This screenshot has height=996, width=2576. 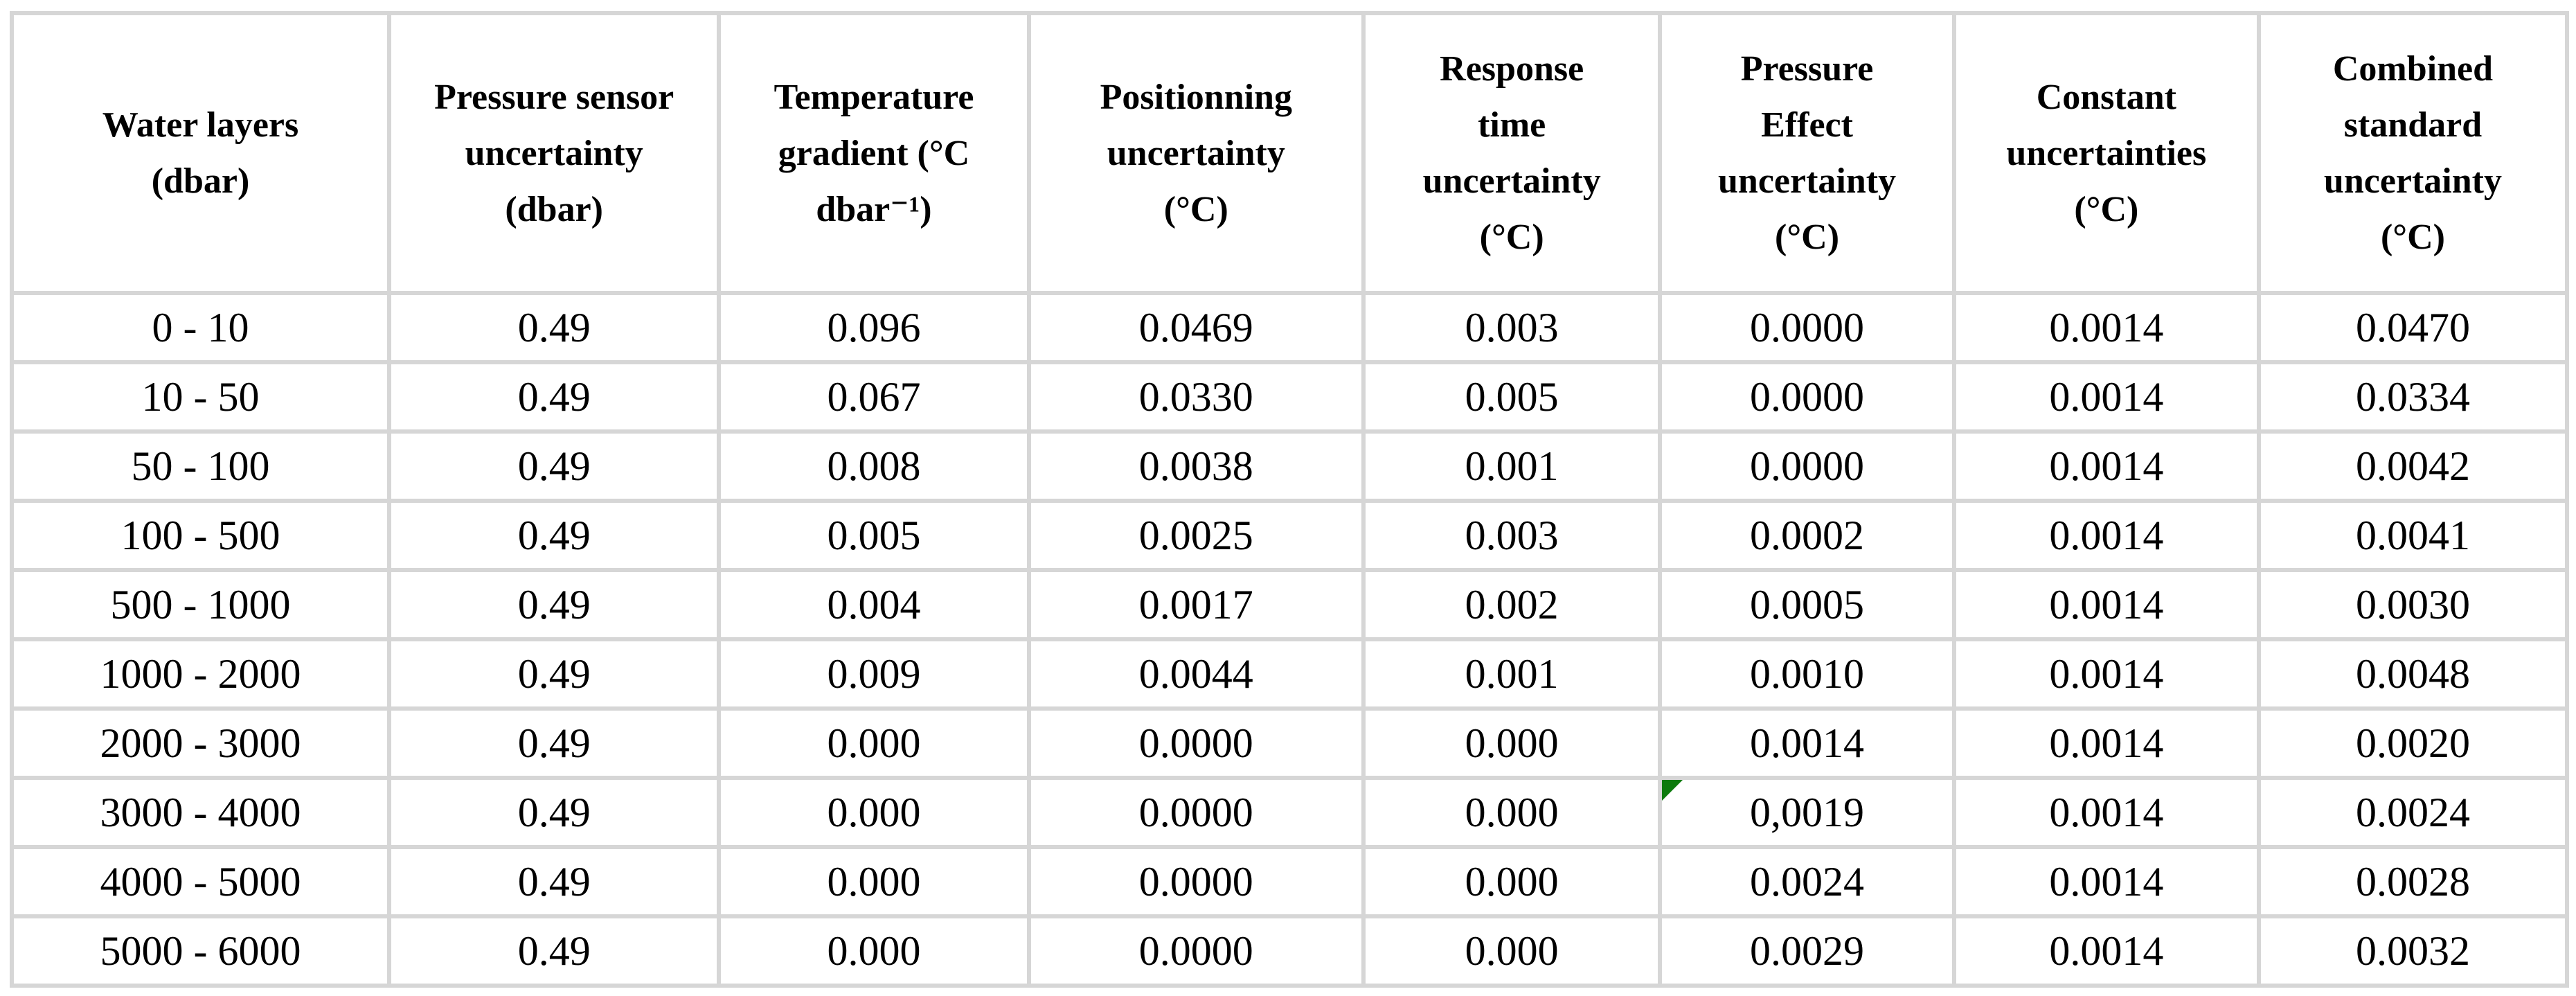 I want to click on header-line: uncertainty, so click(x=1196, y=153).